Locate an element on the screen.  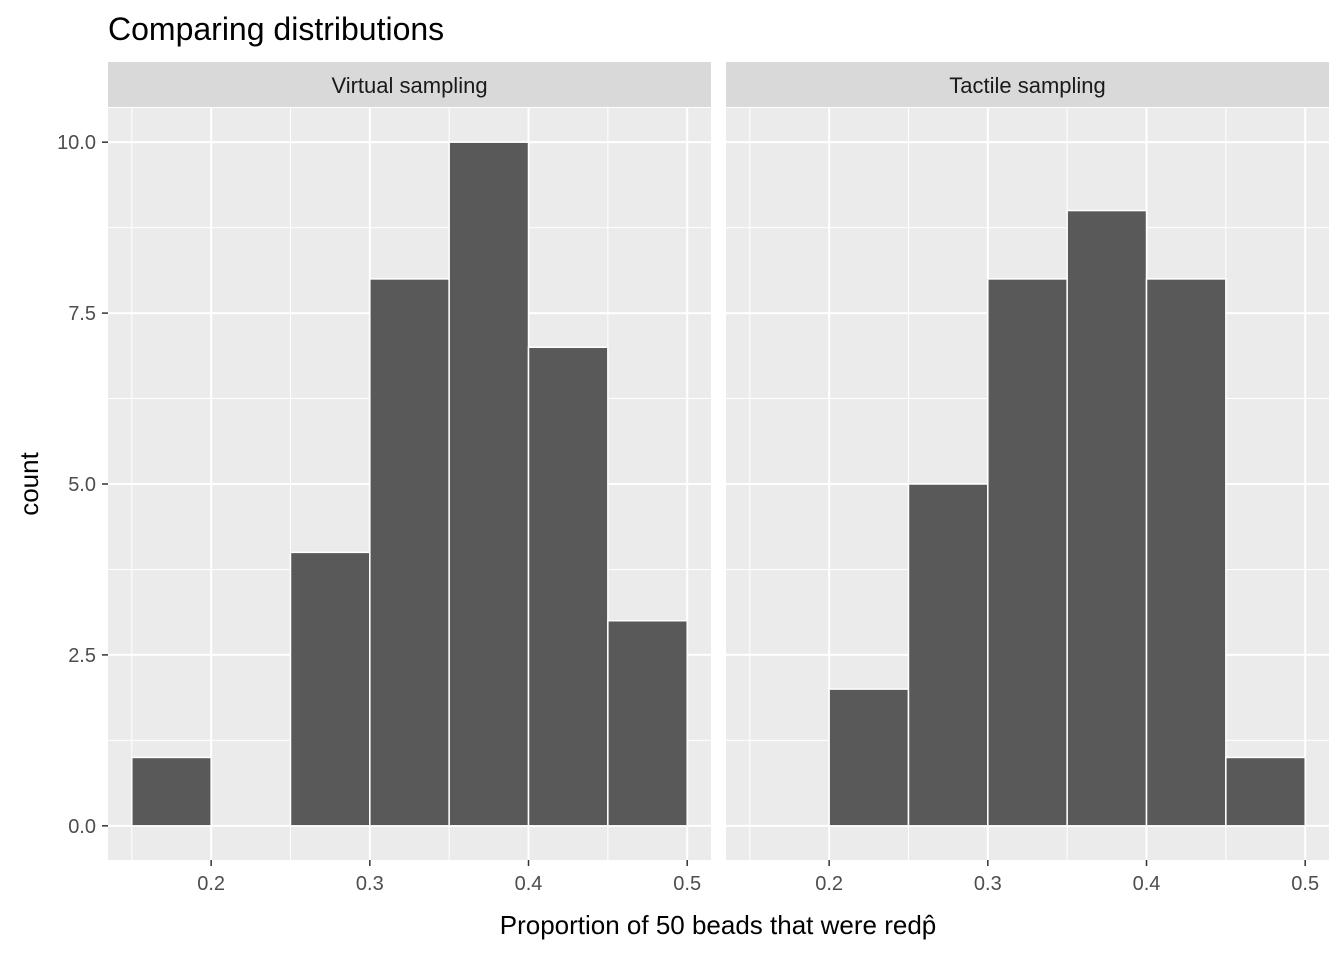
facet-strip-label: Virtual sampling is located at coordinates (409, 85).